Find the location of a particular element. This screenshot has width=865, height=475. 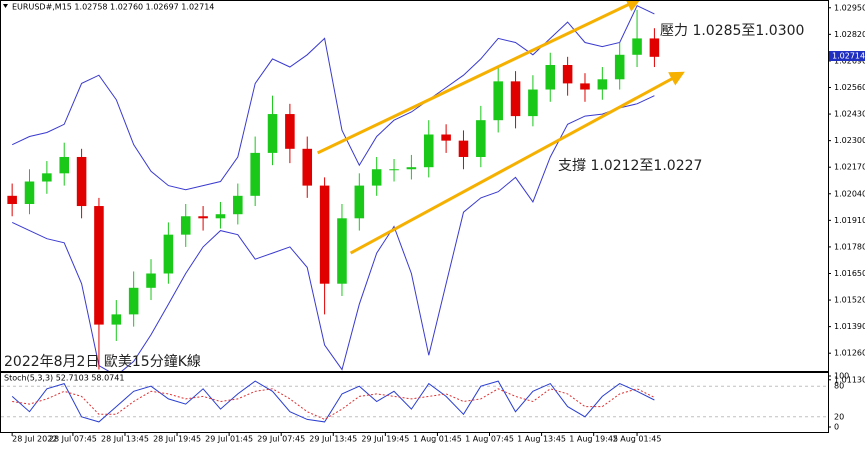

stoch-tick-label: 100 is located at coordinates (841, 376).